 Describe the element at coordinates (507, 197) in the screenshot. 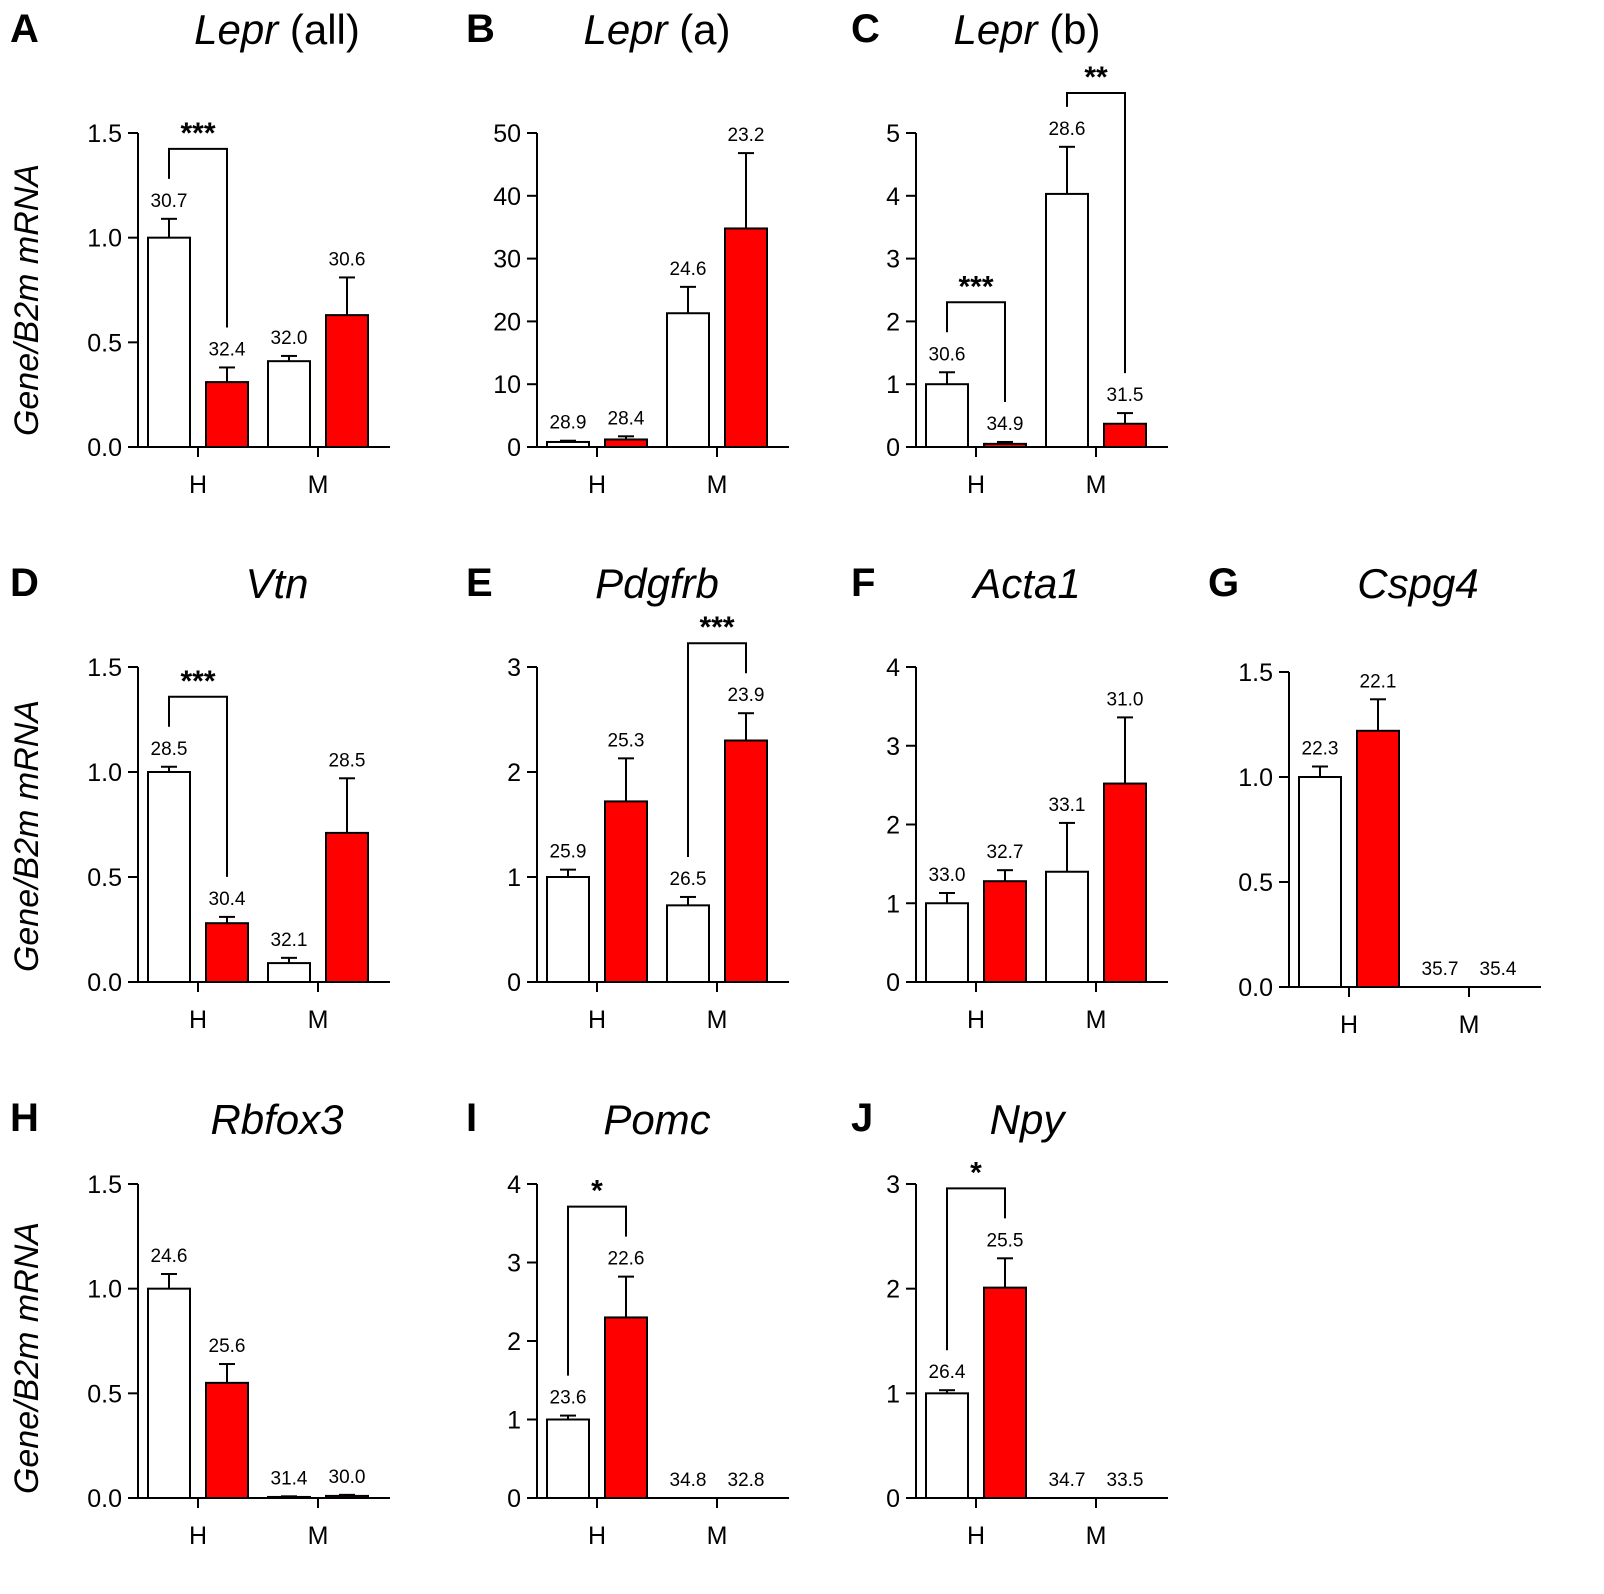

I see `y-tick-label: 40` at that location.